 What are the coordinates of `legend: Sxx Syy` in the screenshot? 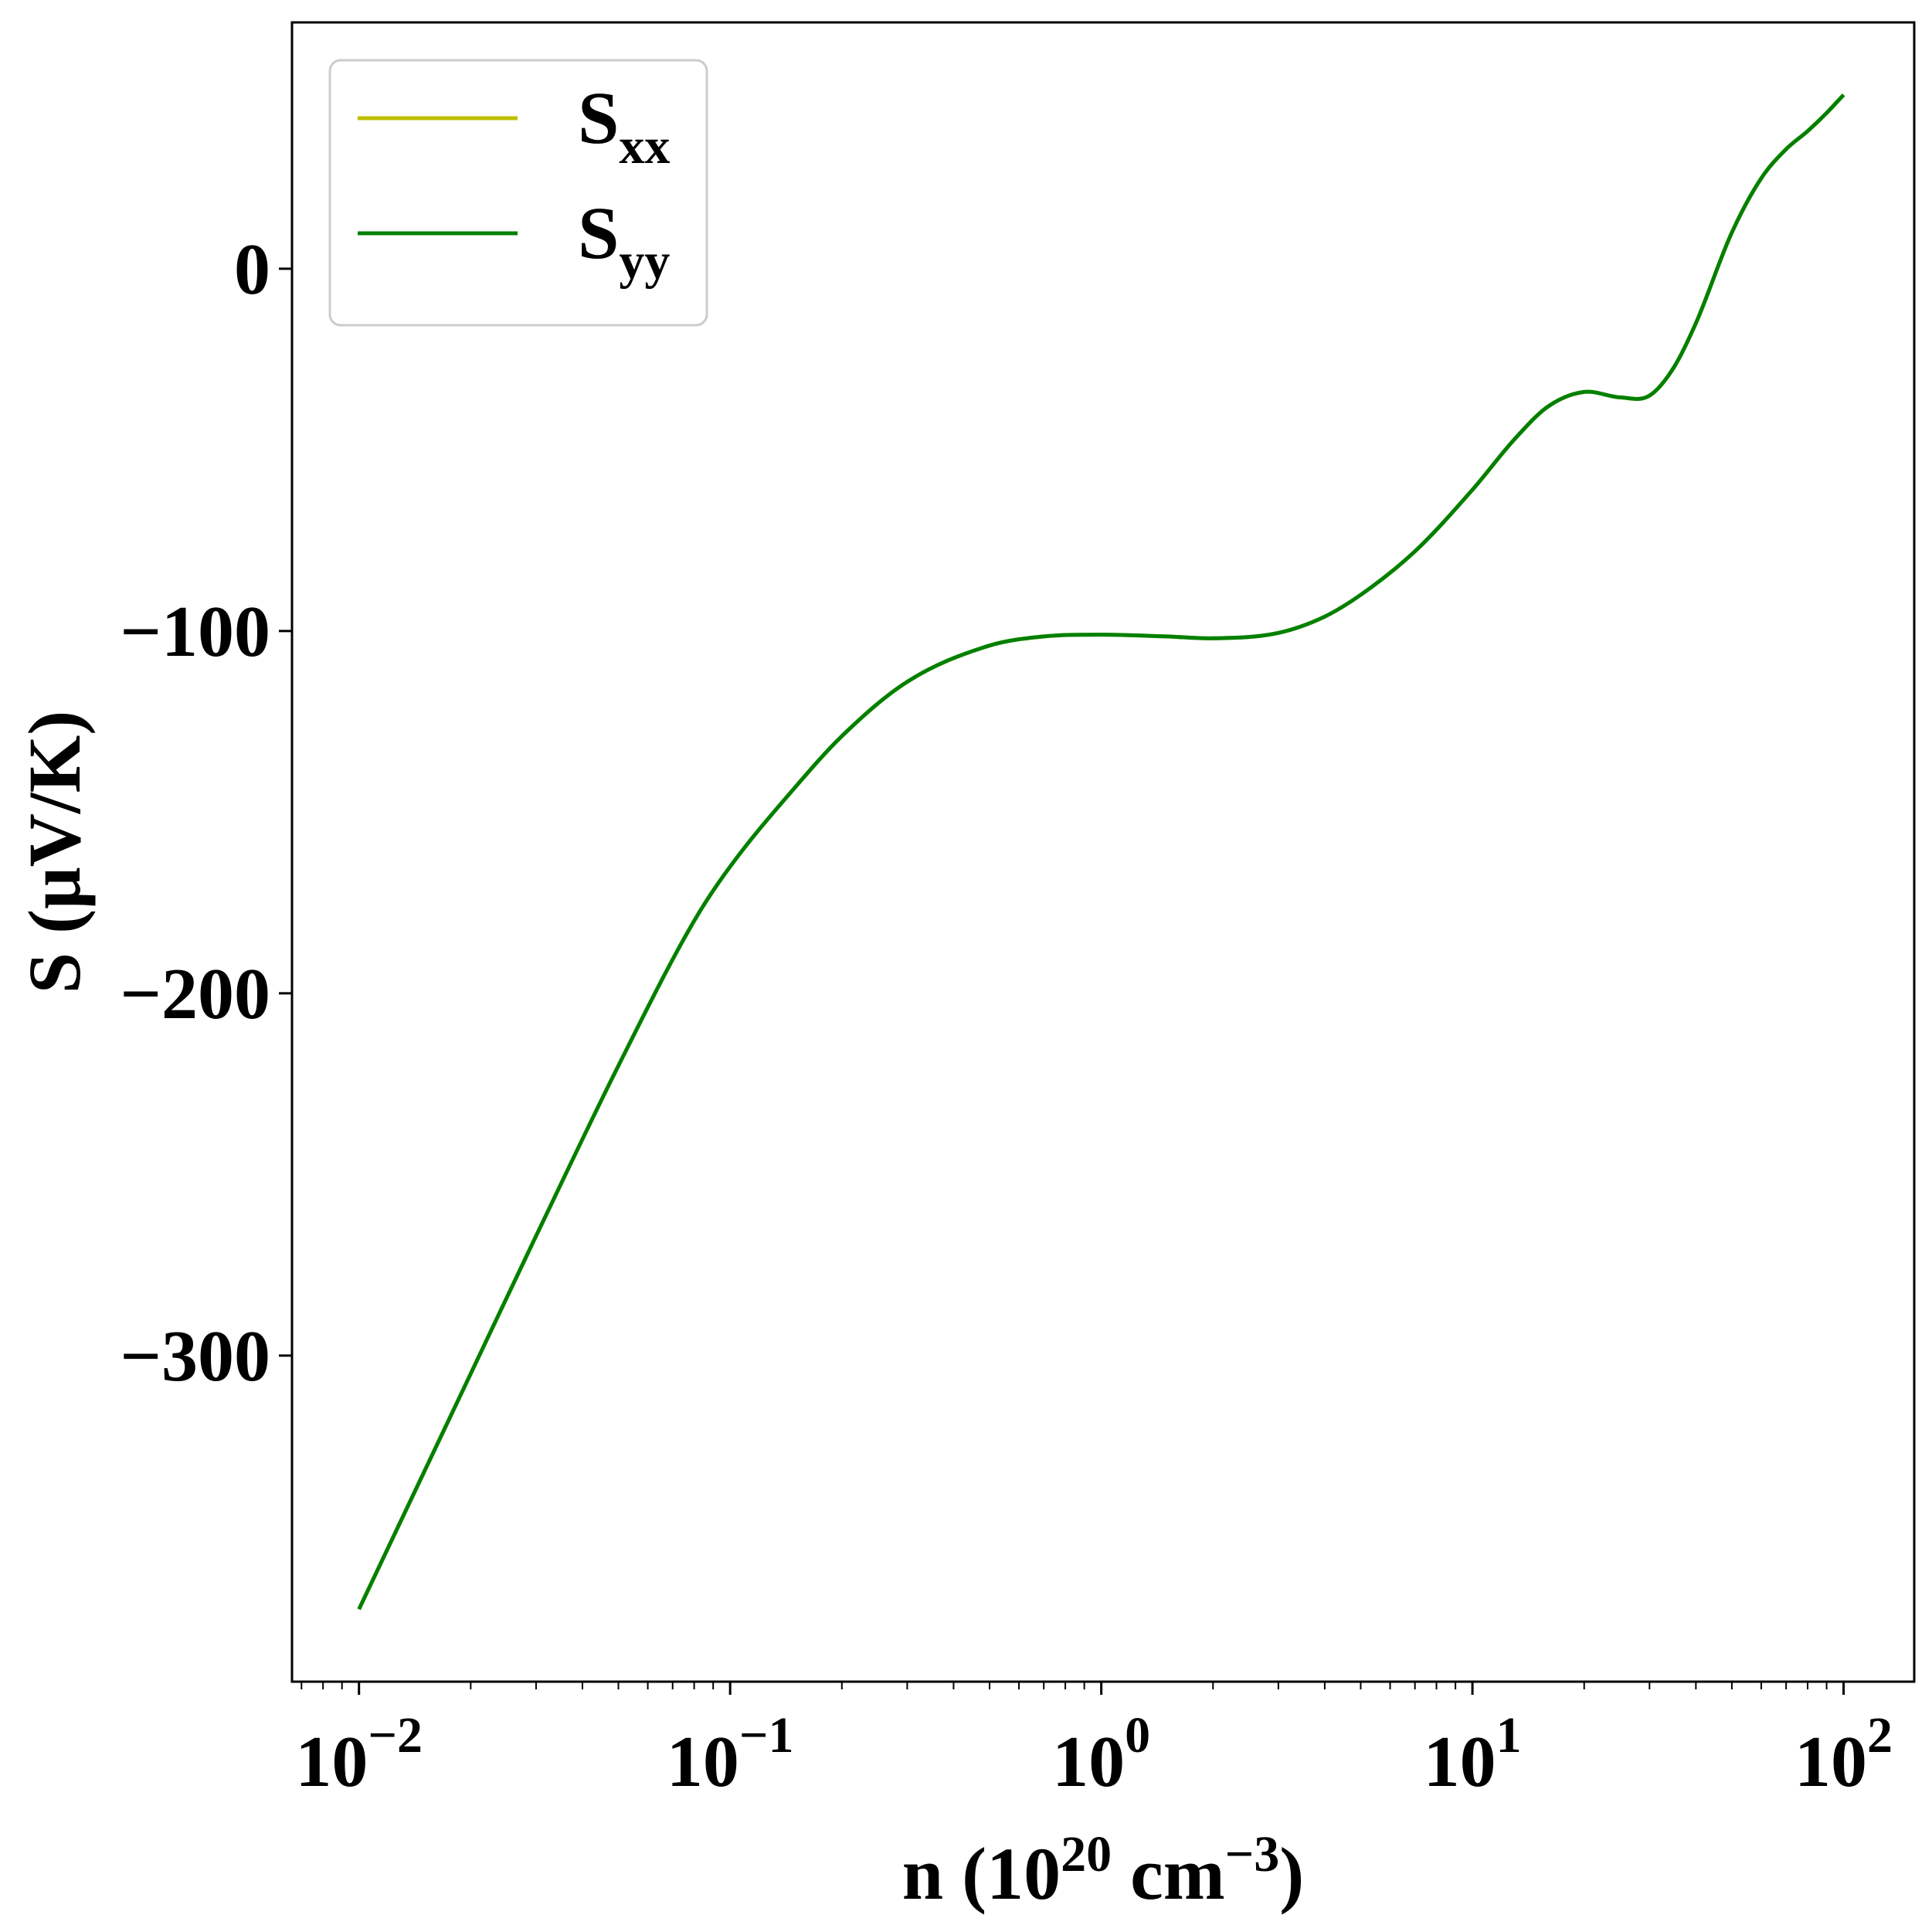 It's located at (518, 193).